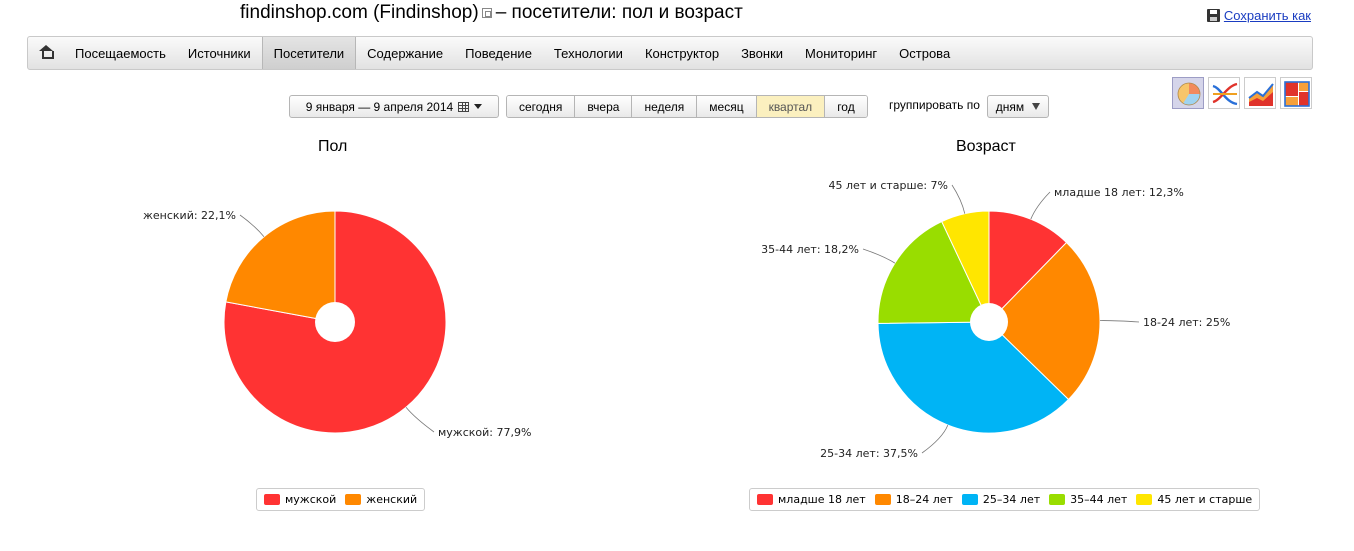 Image resolution: width=1354 pixels, height=551 pixels. Describe the element at coordinates (359, 12) in the screenshot. I see `site-title: findinshop.com (Findinshop)` at that location.